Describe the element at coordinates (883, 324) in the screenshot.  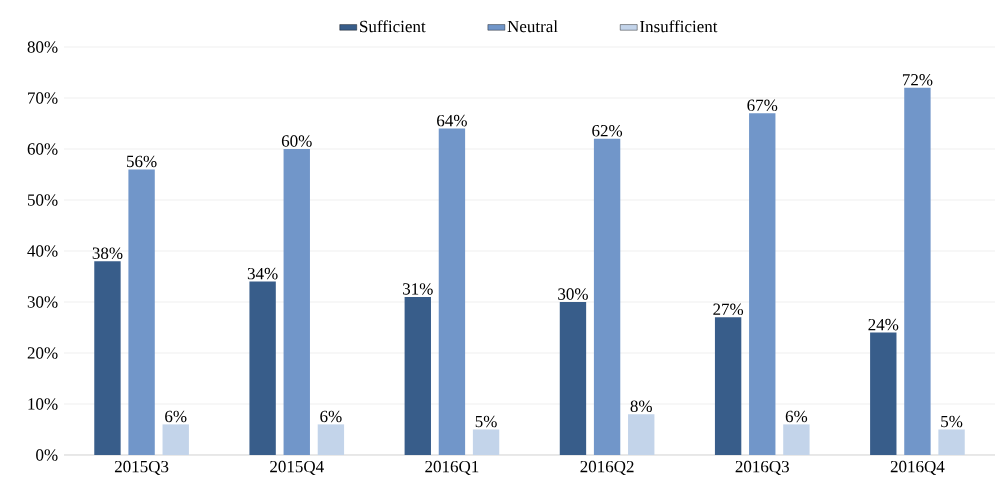
I see `data-label: 24%` at that location.